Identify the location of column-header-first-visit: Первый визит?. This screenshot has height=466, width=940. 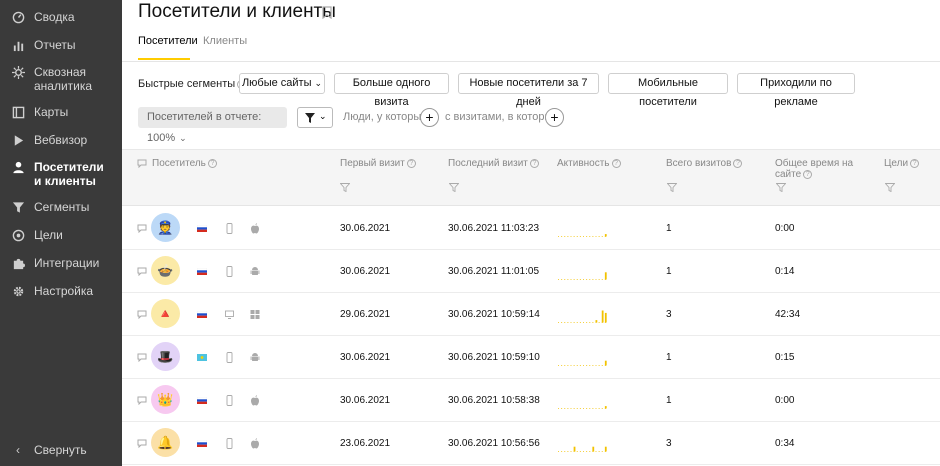
(378, 163).